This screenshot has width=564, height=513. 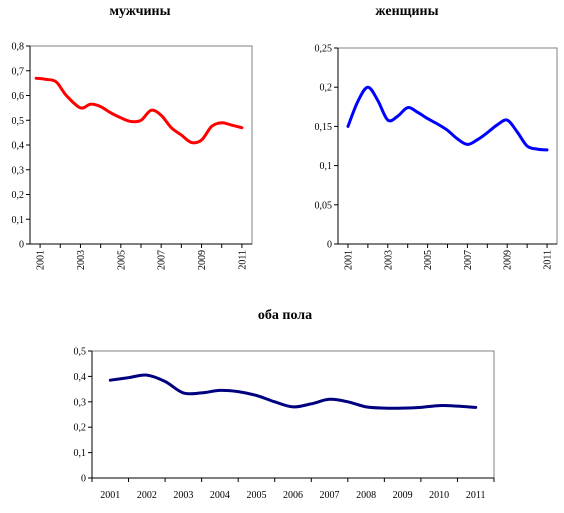 I want to click on y-tick-label: 0,6, so click(x=18, y=96).